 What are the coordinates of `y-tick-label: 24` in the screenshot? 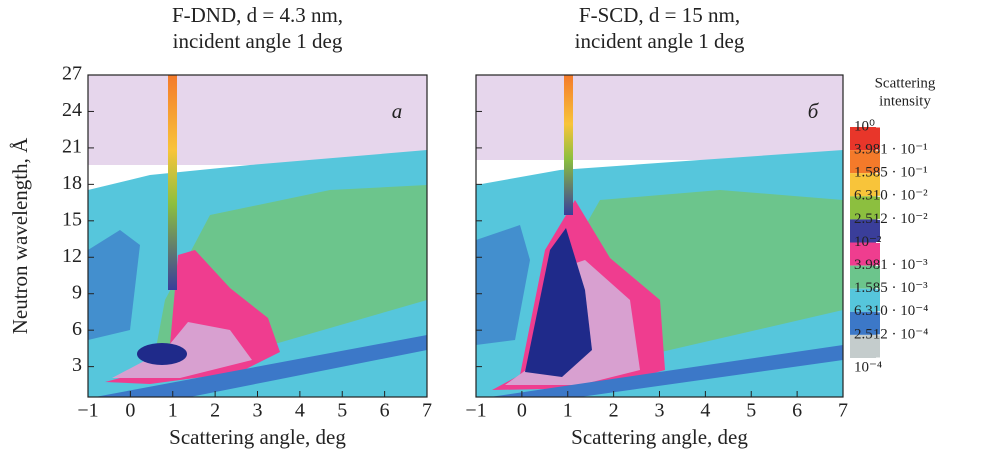 It's located at (72, 110).